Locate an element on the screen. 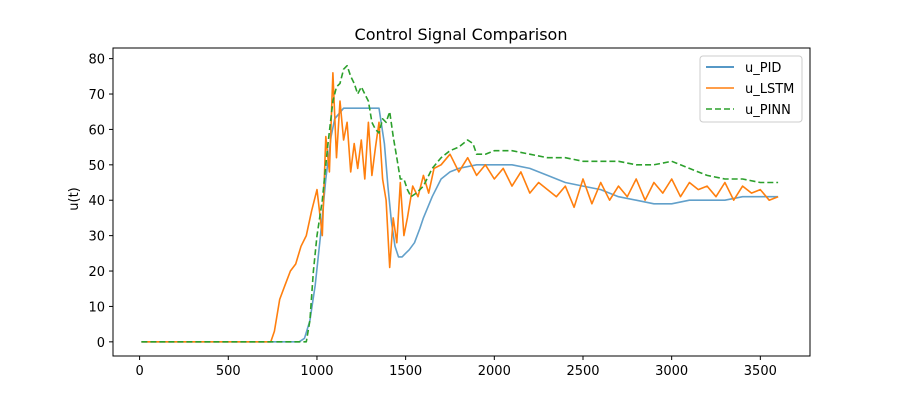 Image resolution: width=900 pixels, height=400 pixels. legend: u_PID u_LSTM u_PINN is located at coordinates (751, 89).